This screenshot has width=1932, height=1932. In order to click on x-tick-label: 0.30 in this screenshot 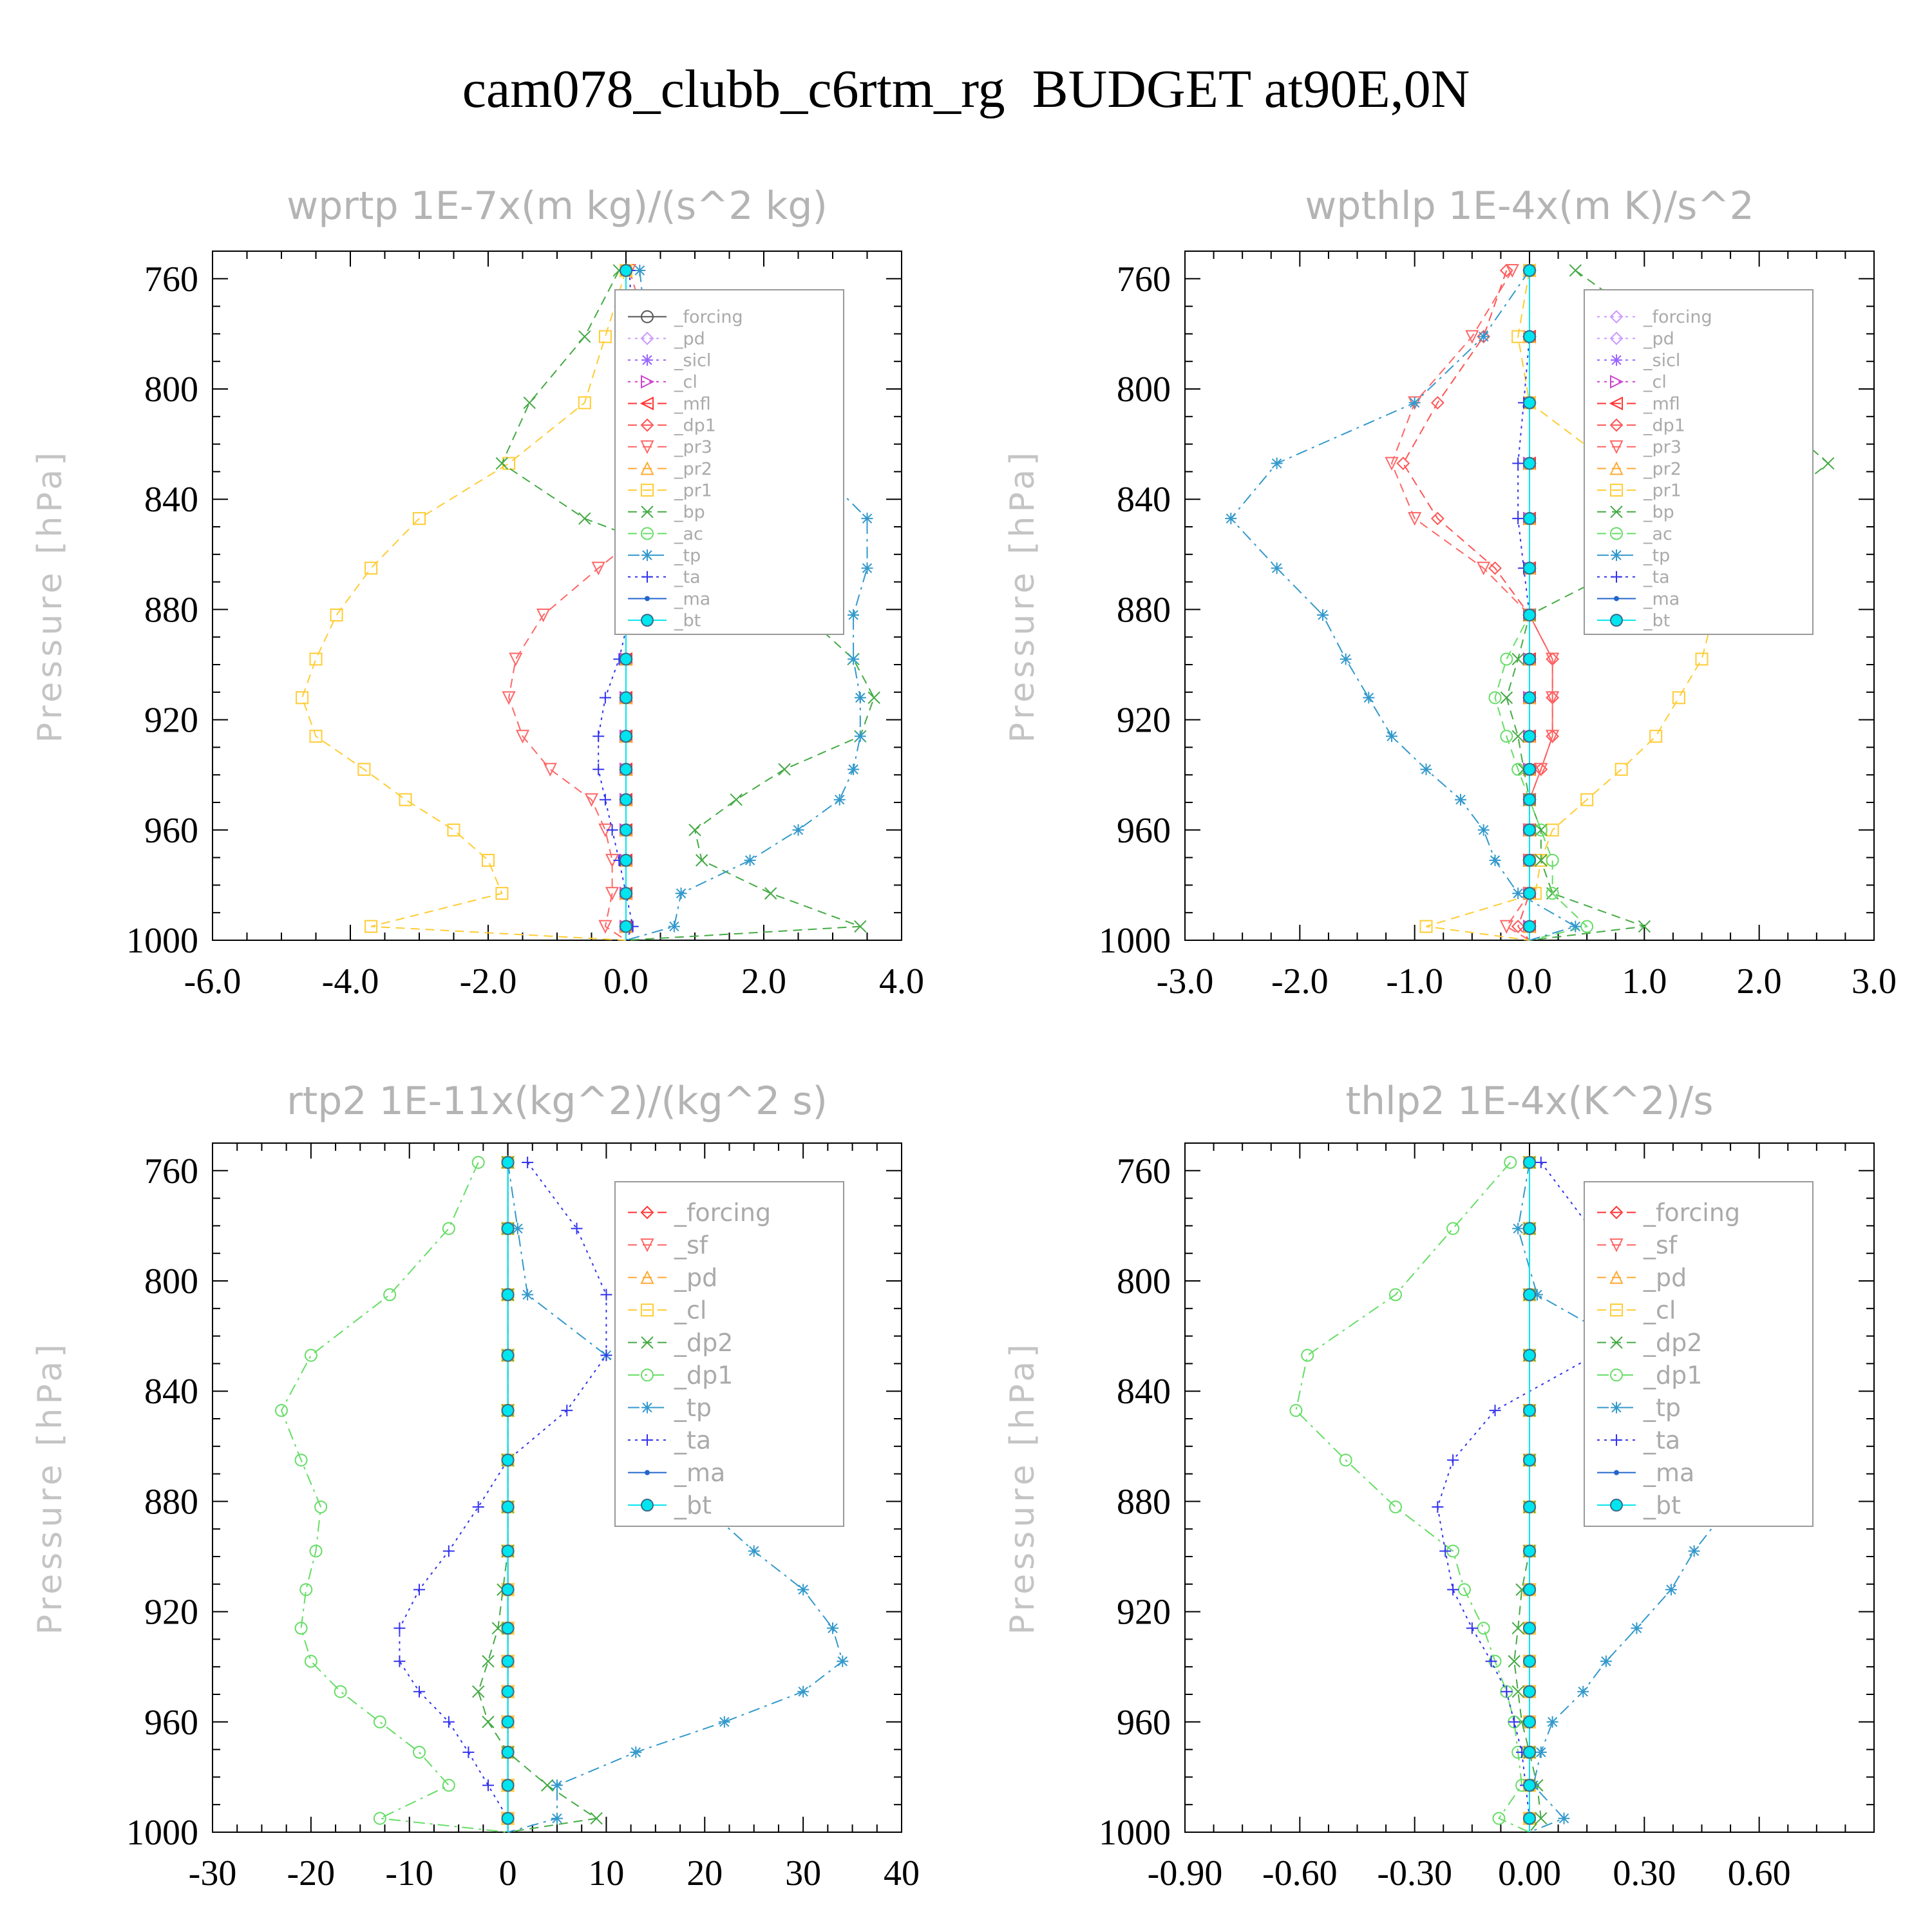, I will do `click(1644, 1873)`.